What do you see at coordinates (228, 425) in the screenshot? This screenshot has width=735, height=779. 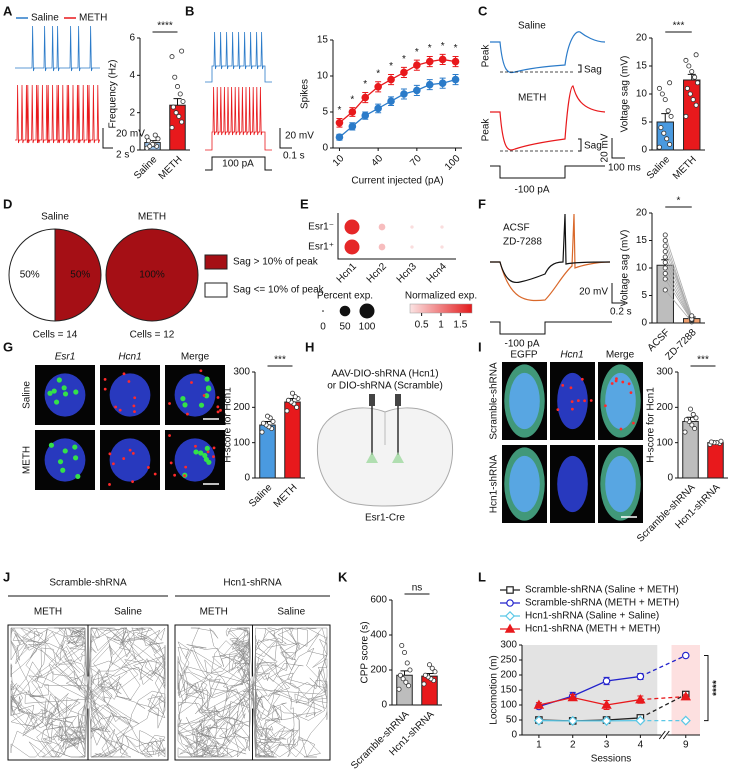 I see `y-axis-label: H-score for Hcn1` at bounding box center [228, 425].